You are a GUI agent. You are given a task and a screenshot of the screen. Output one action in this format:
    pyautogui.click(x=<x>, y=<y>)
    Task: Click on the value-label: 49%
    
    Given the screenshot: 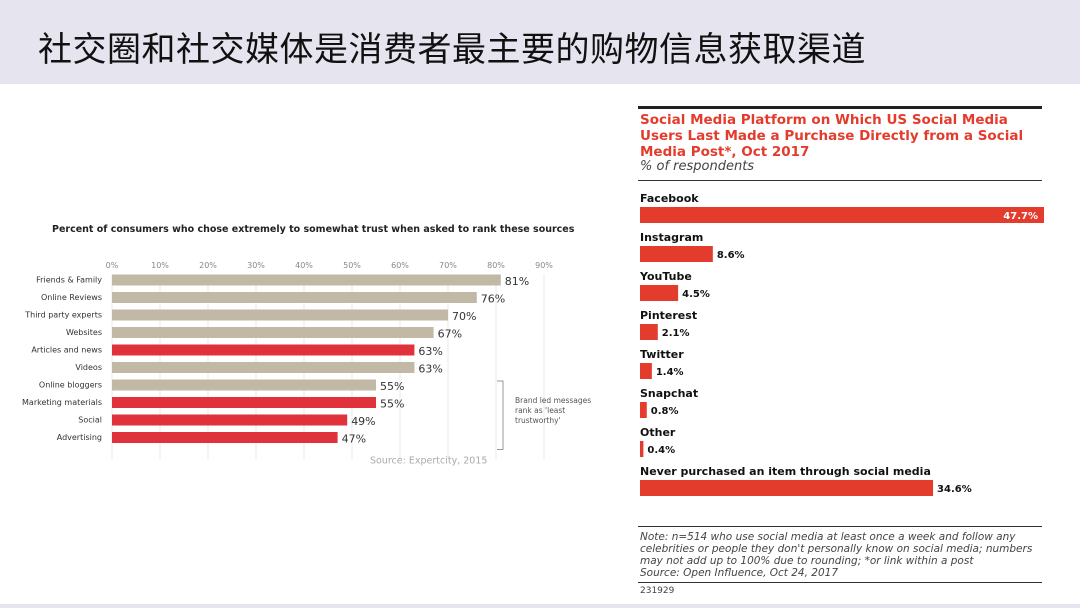 What is the action you would take?
    pyautogui.click(x=363, y=421)
    